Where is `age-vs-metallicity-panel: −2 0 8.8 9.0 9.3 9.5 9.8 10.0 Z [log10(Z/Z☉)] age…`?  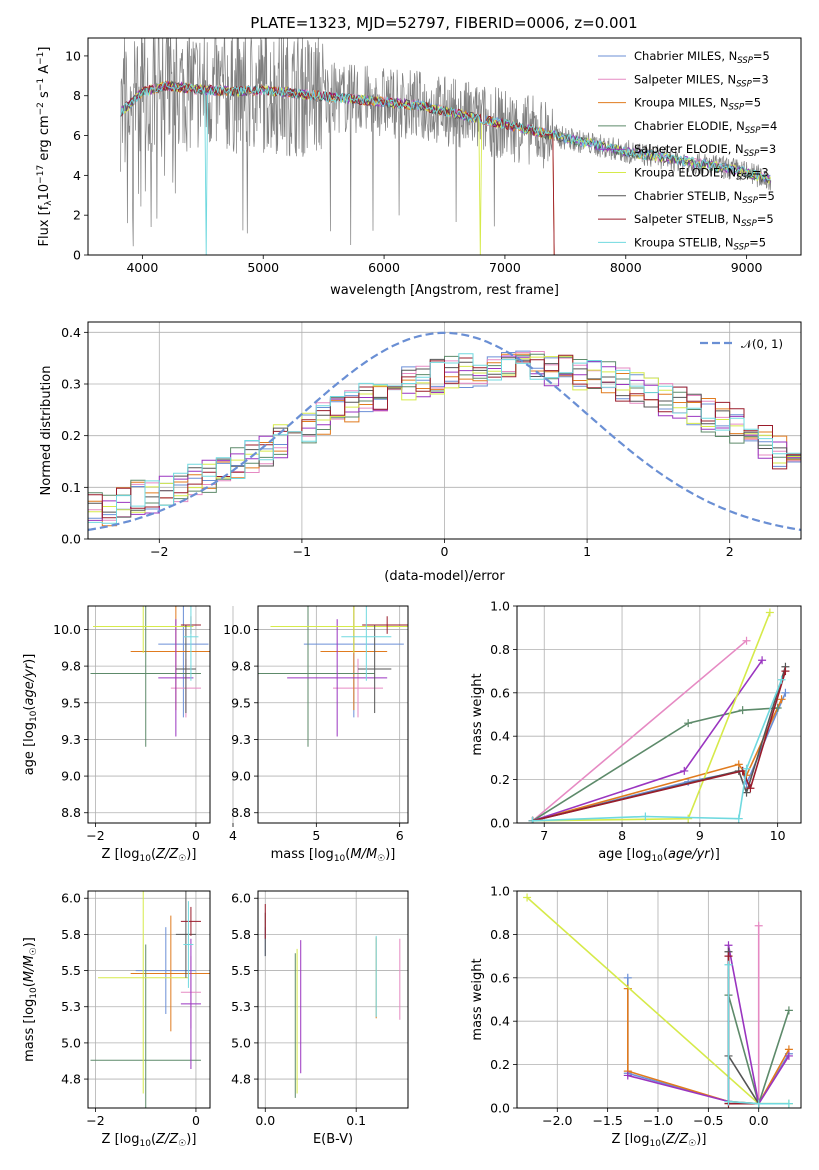
age-vs-metallicity-panel: −2 0 8.8 9.0 9.3 9.5 9.8 10.0 Z [log10(Z/Z☉)] age… is located at coordinates (116, 734).